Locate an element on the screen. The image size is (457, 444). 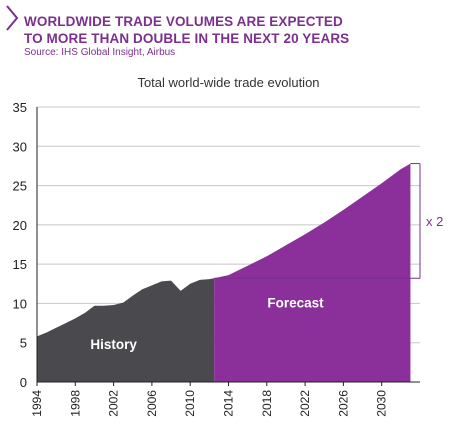
y-tick-label: 5 is located at coordinates (23, 343).